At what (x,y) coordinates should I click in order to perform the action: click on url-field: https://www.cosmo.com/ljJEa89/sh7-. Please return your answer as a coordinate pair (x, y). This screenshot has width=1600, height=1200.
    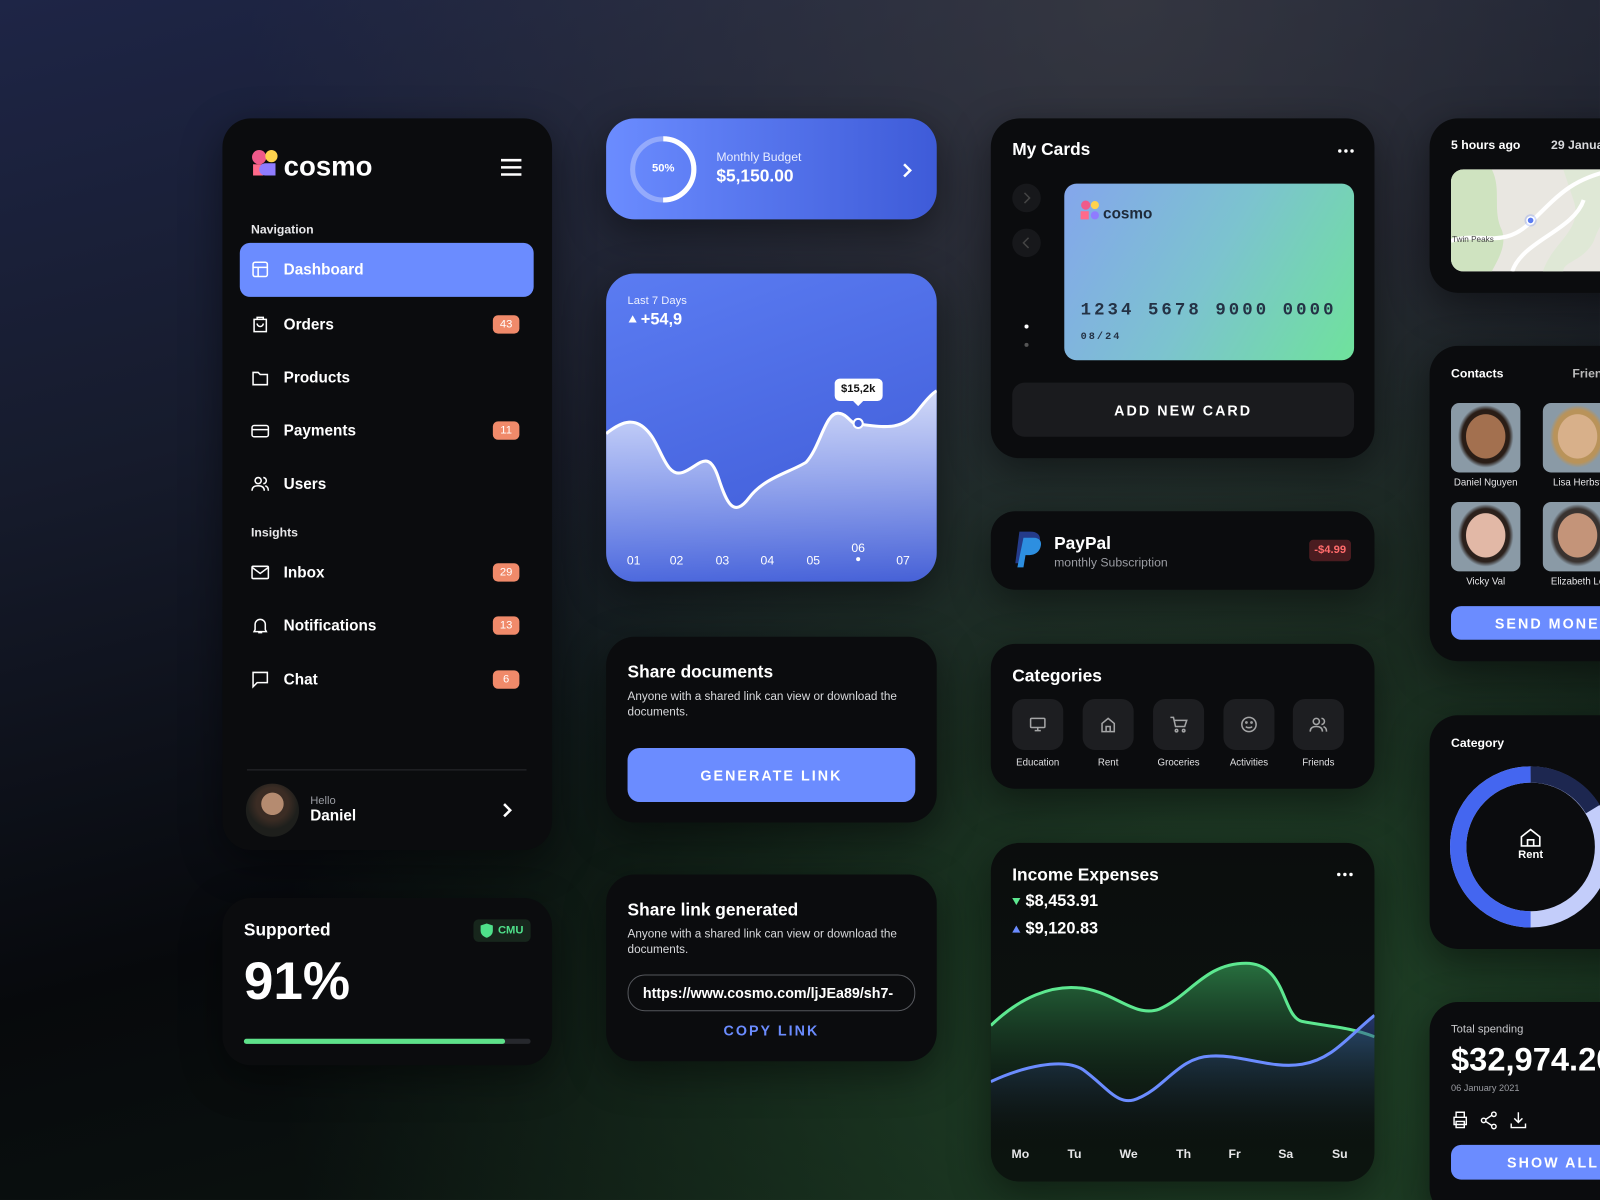
    Looking at the image, I should click on (771, 993).